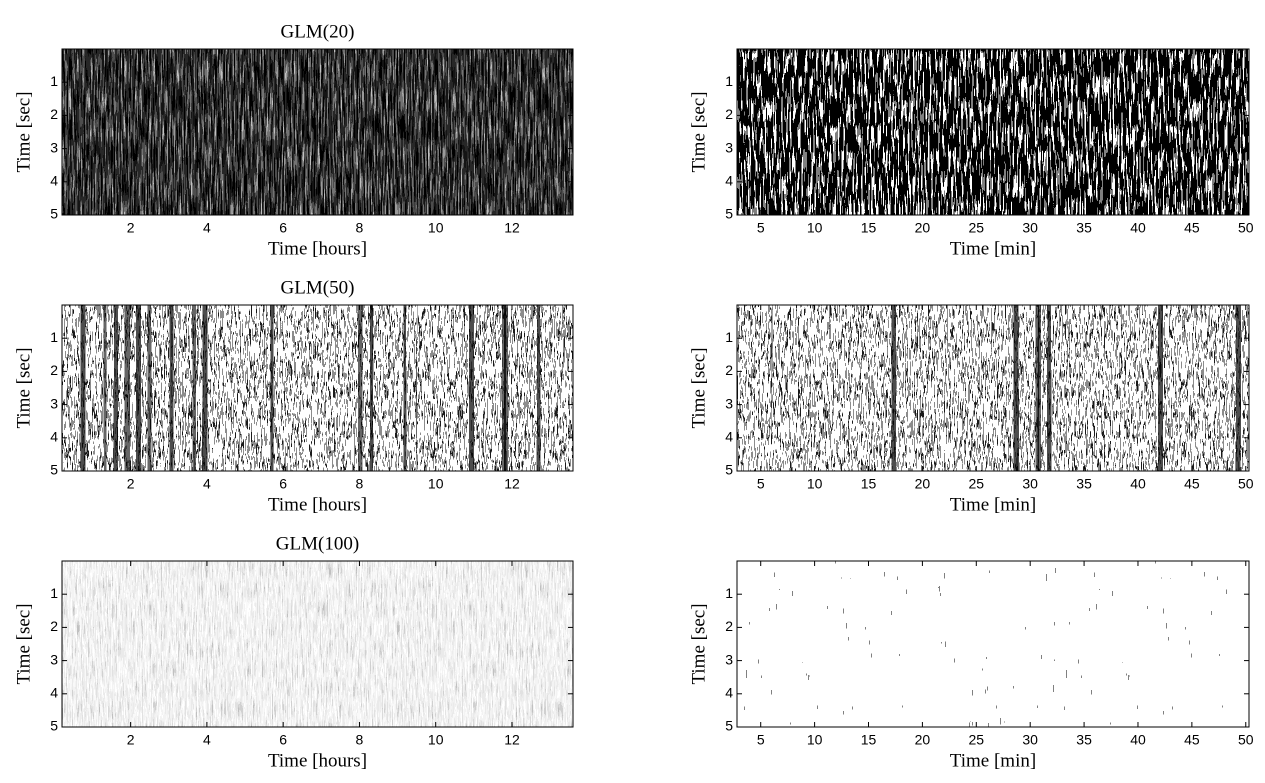 The height and width of the screenshot is (783, 1265). What do you see at coordinates (317, 543) in the screenshot?
I see `panel-title: GLM(100)` at bounding box center [317, 543].